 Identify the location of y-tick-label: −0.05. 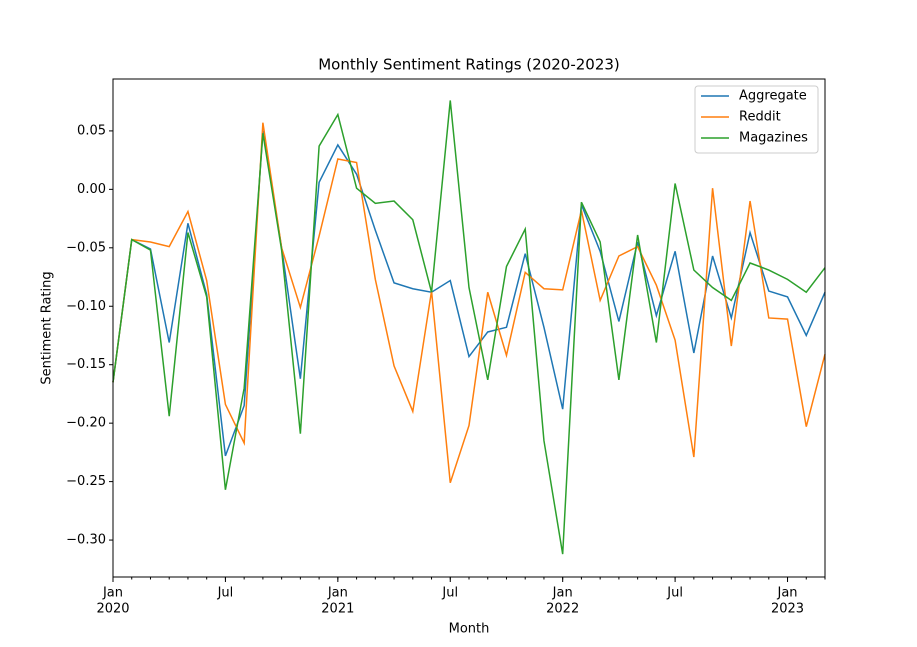
(86, 247).